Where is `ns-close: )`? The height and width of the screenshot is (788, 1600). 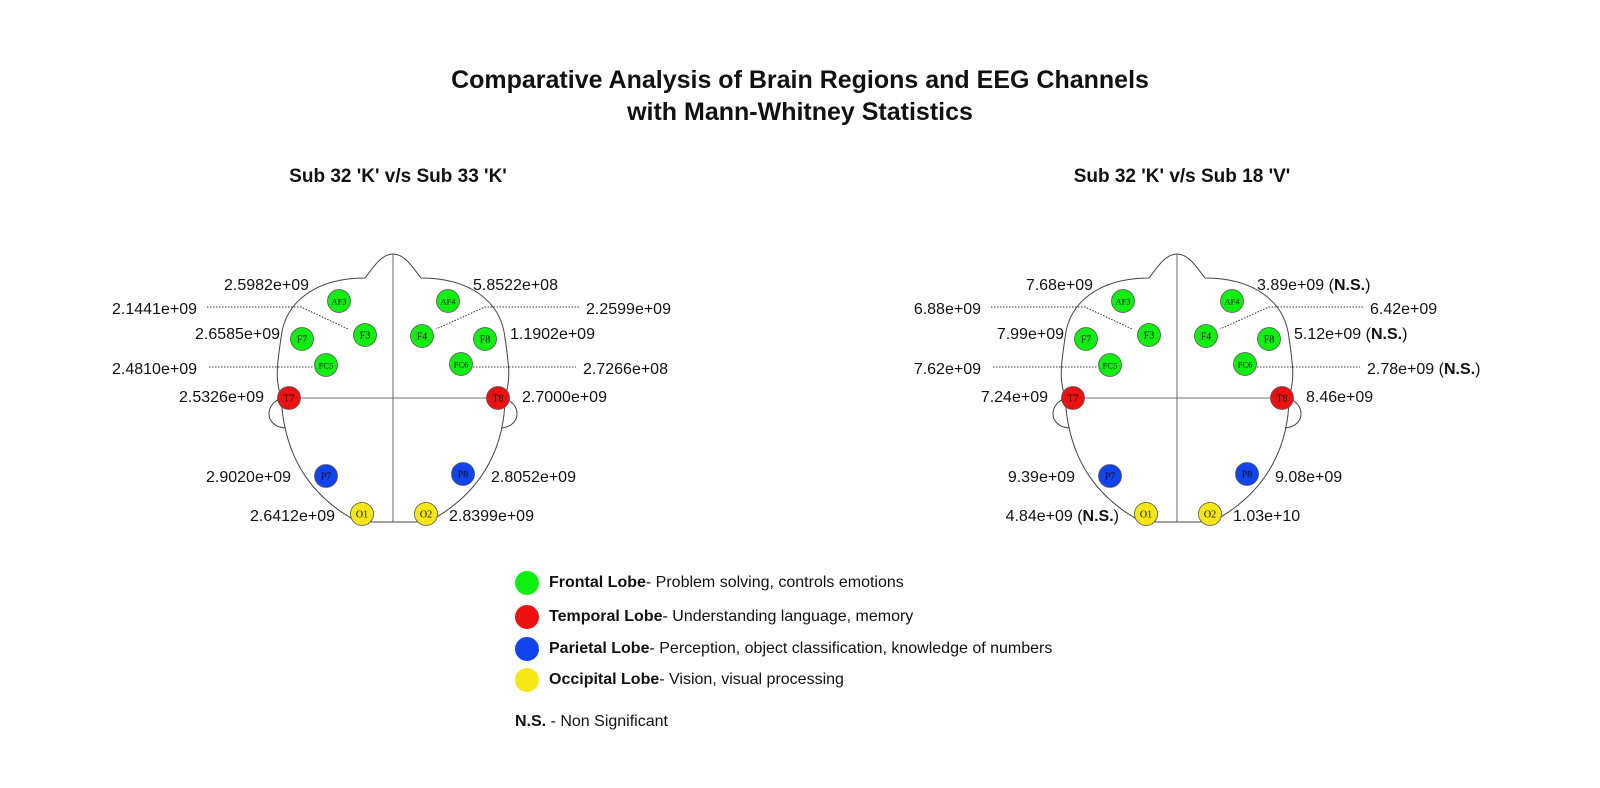
ns-close: ) is located at coordinates (1116, 516).